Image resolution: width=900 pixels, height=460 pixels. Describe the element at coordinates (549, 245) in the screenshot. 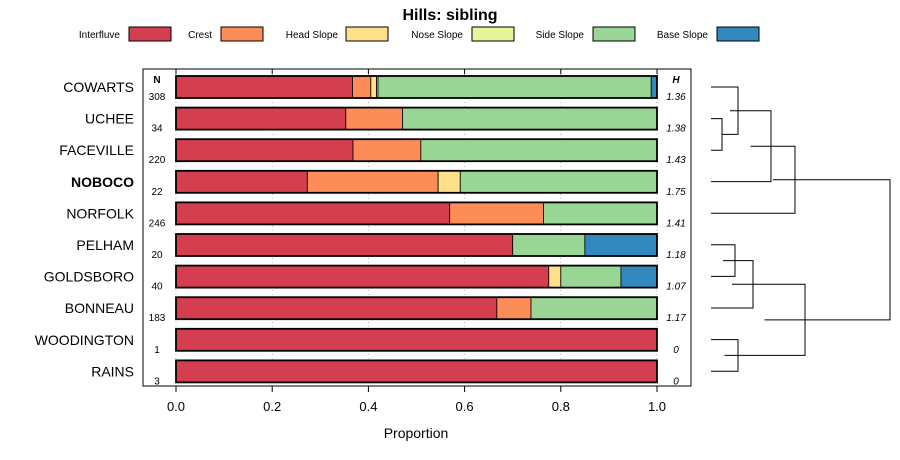

I see `bar-pelham-side-slope` at that location.